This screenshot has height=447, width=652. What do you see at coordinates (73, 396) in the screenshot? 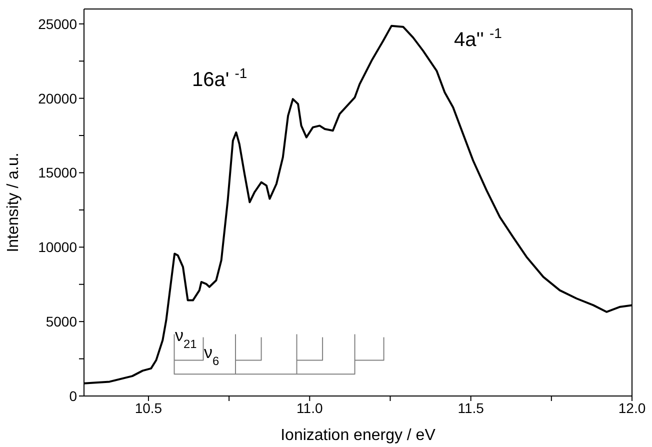
I see `y-tick-label: 0` at bounding box center [73, 396].